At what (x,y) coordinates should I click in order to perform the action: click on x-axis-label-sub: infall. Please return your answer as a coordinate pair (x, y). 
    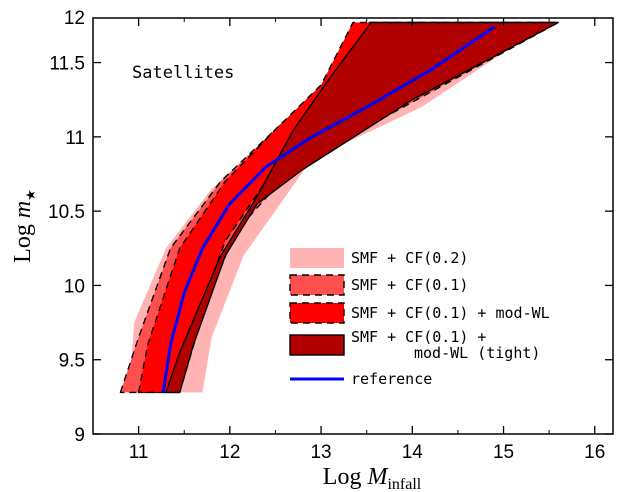
    Looking at the image, I should click on (404, 484).